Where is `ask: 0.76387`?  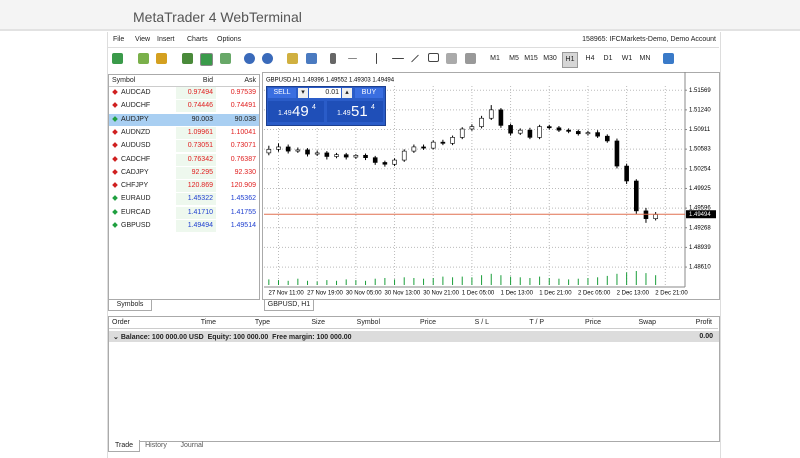
ask: 0.76387 is located at coordinates (243, 159).